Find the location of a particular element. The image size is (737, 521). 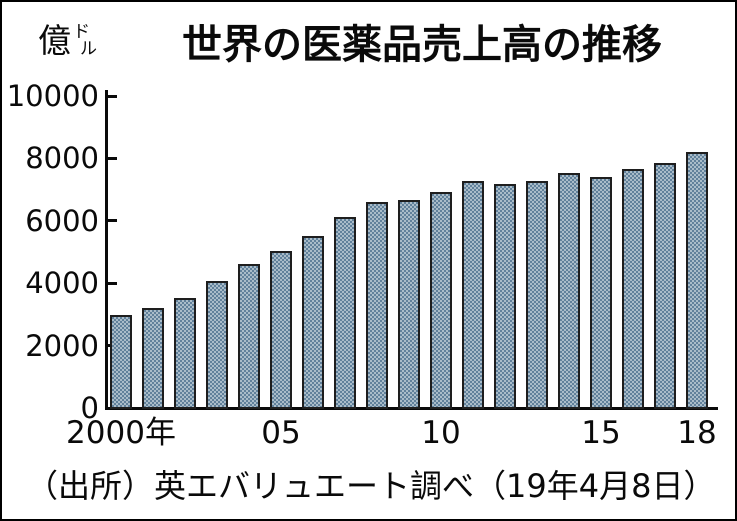

bar-2008 is located at coordinates (377, 305).